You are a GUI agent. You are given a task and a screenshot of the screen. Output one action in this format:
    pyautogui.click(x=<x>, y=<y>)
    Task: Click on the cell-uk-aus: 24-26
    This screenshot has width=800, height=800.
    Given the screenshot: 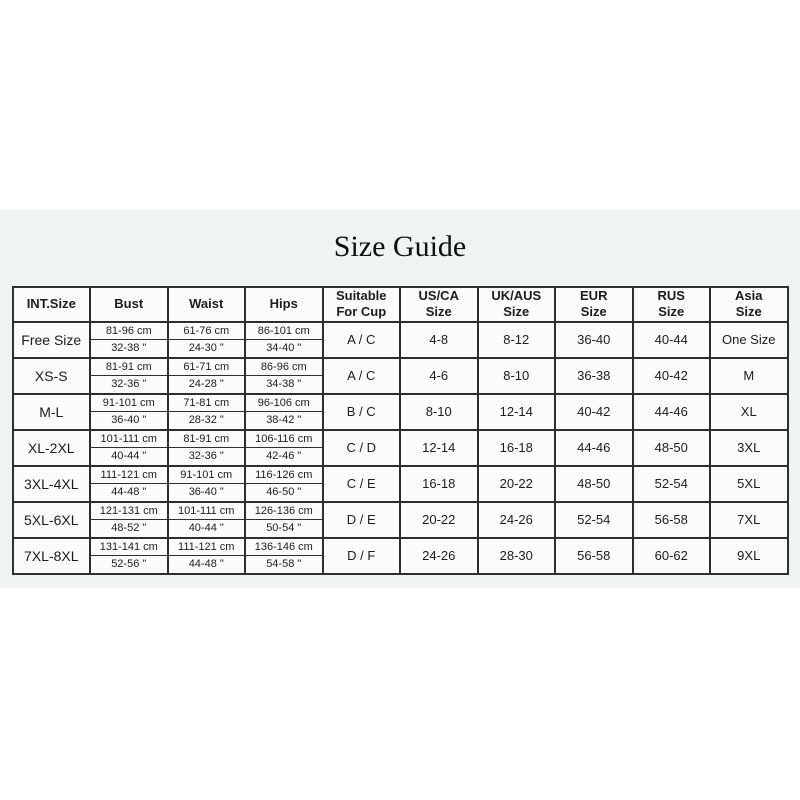 What is the action you would take?
    pyautogui.click(x=516, y=519)
    